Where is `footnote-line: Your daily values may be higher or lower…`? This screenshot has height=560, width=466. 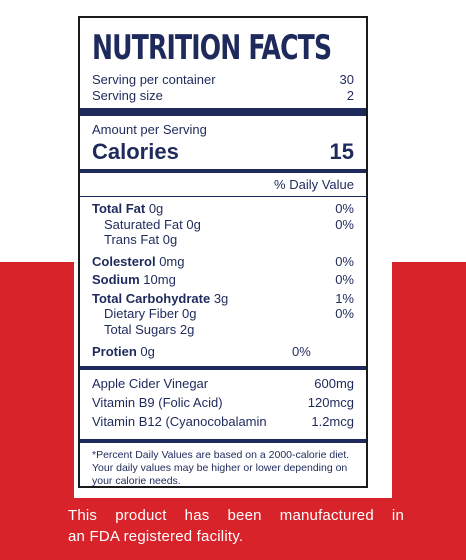
footnote-line: Your daily values may be higher or lower… is located at coordinates (220, 467).